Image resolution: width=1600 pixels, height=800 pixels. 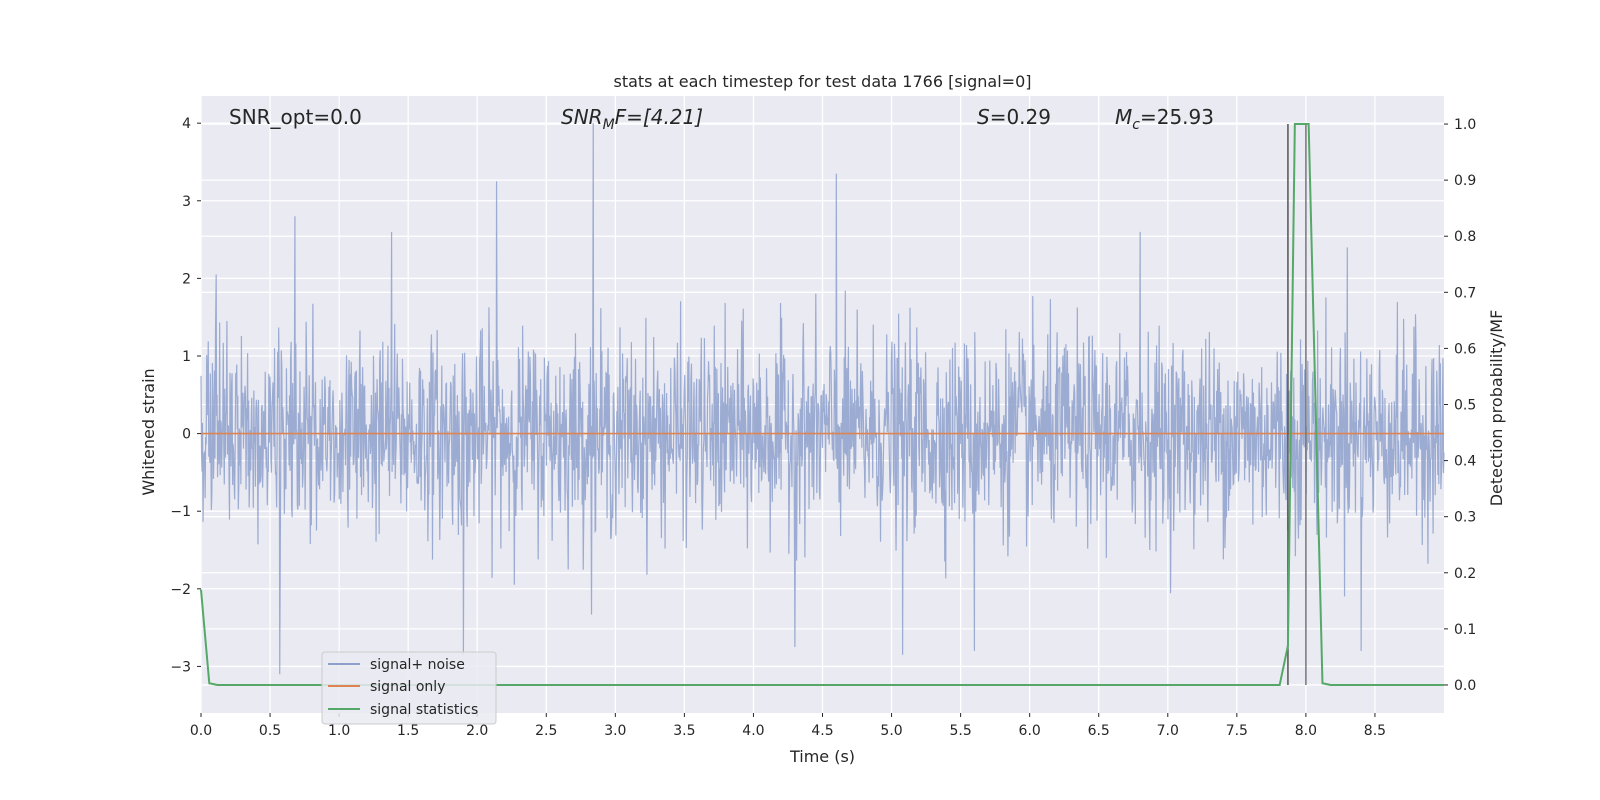 What do you see at coordinates (960, 731) in the screenshot?
I see `x-tick-label-11: 5.5` at bounding box center [960, 731].